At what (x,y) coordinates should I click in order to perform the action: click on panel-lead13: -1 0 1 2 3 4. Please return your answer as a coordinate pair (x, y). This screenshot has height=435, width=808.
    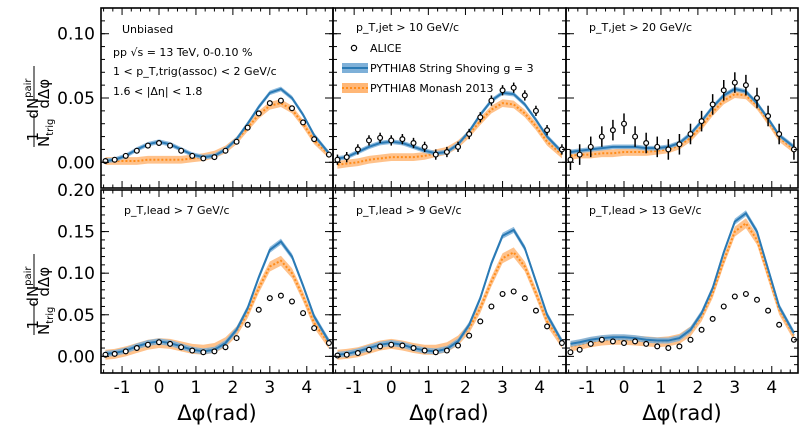
    Looking at the image, I should click on (682, 293).